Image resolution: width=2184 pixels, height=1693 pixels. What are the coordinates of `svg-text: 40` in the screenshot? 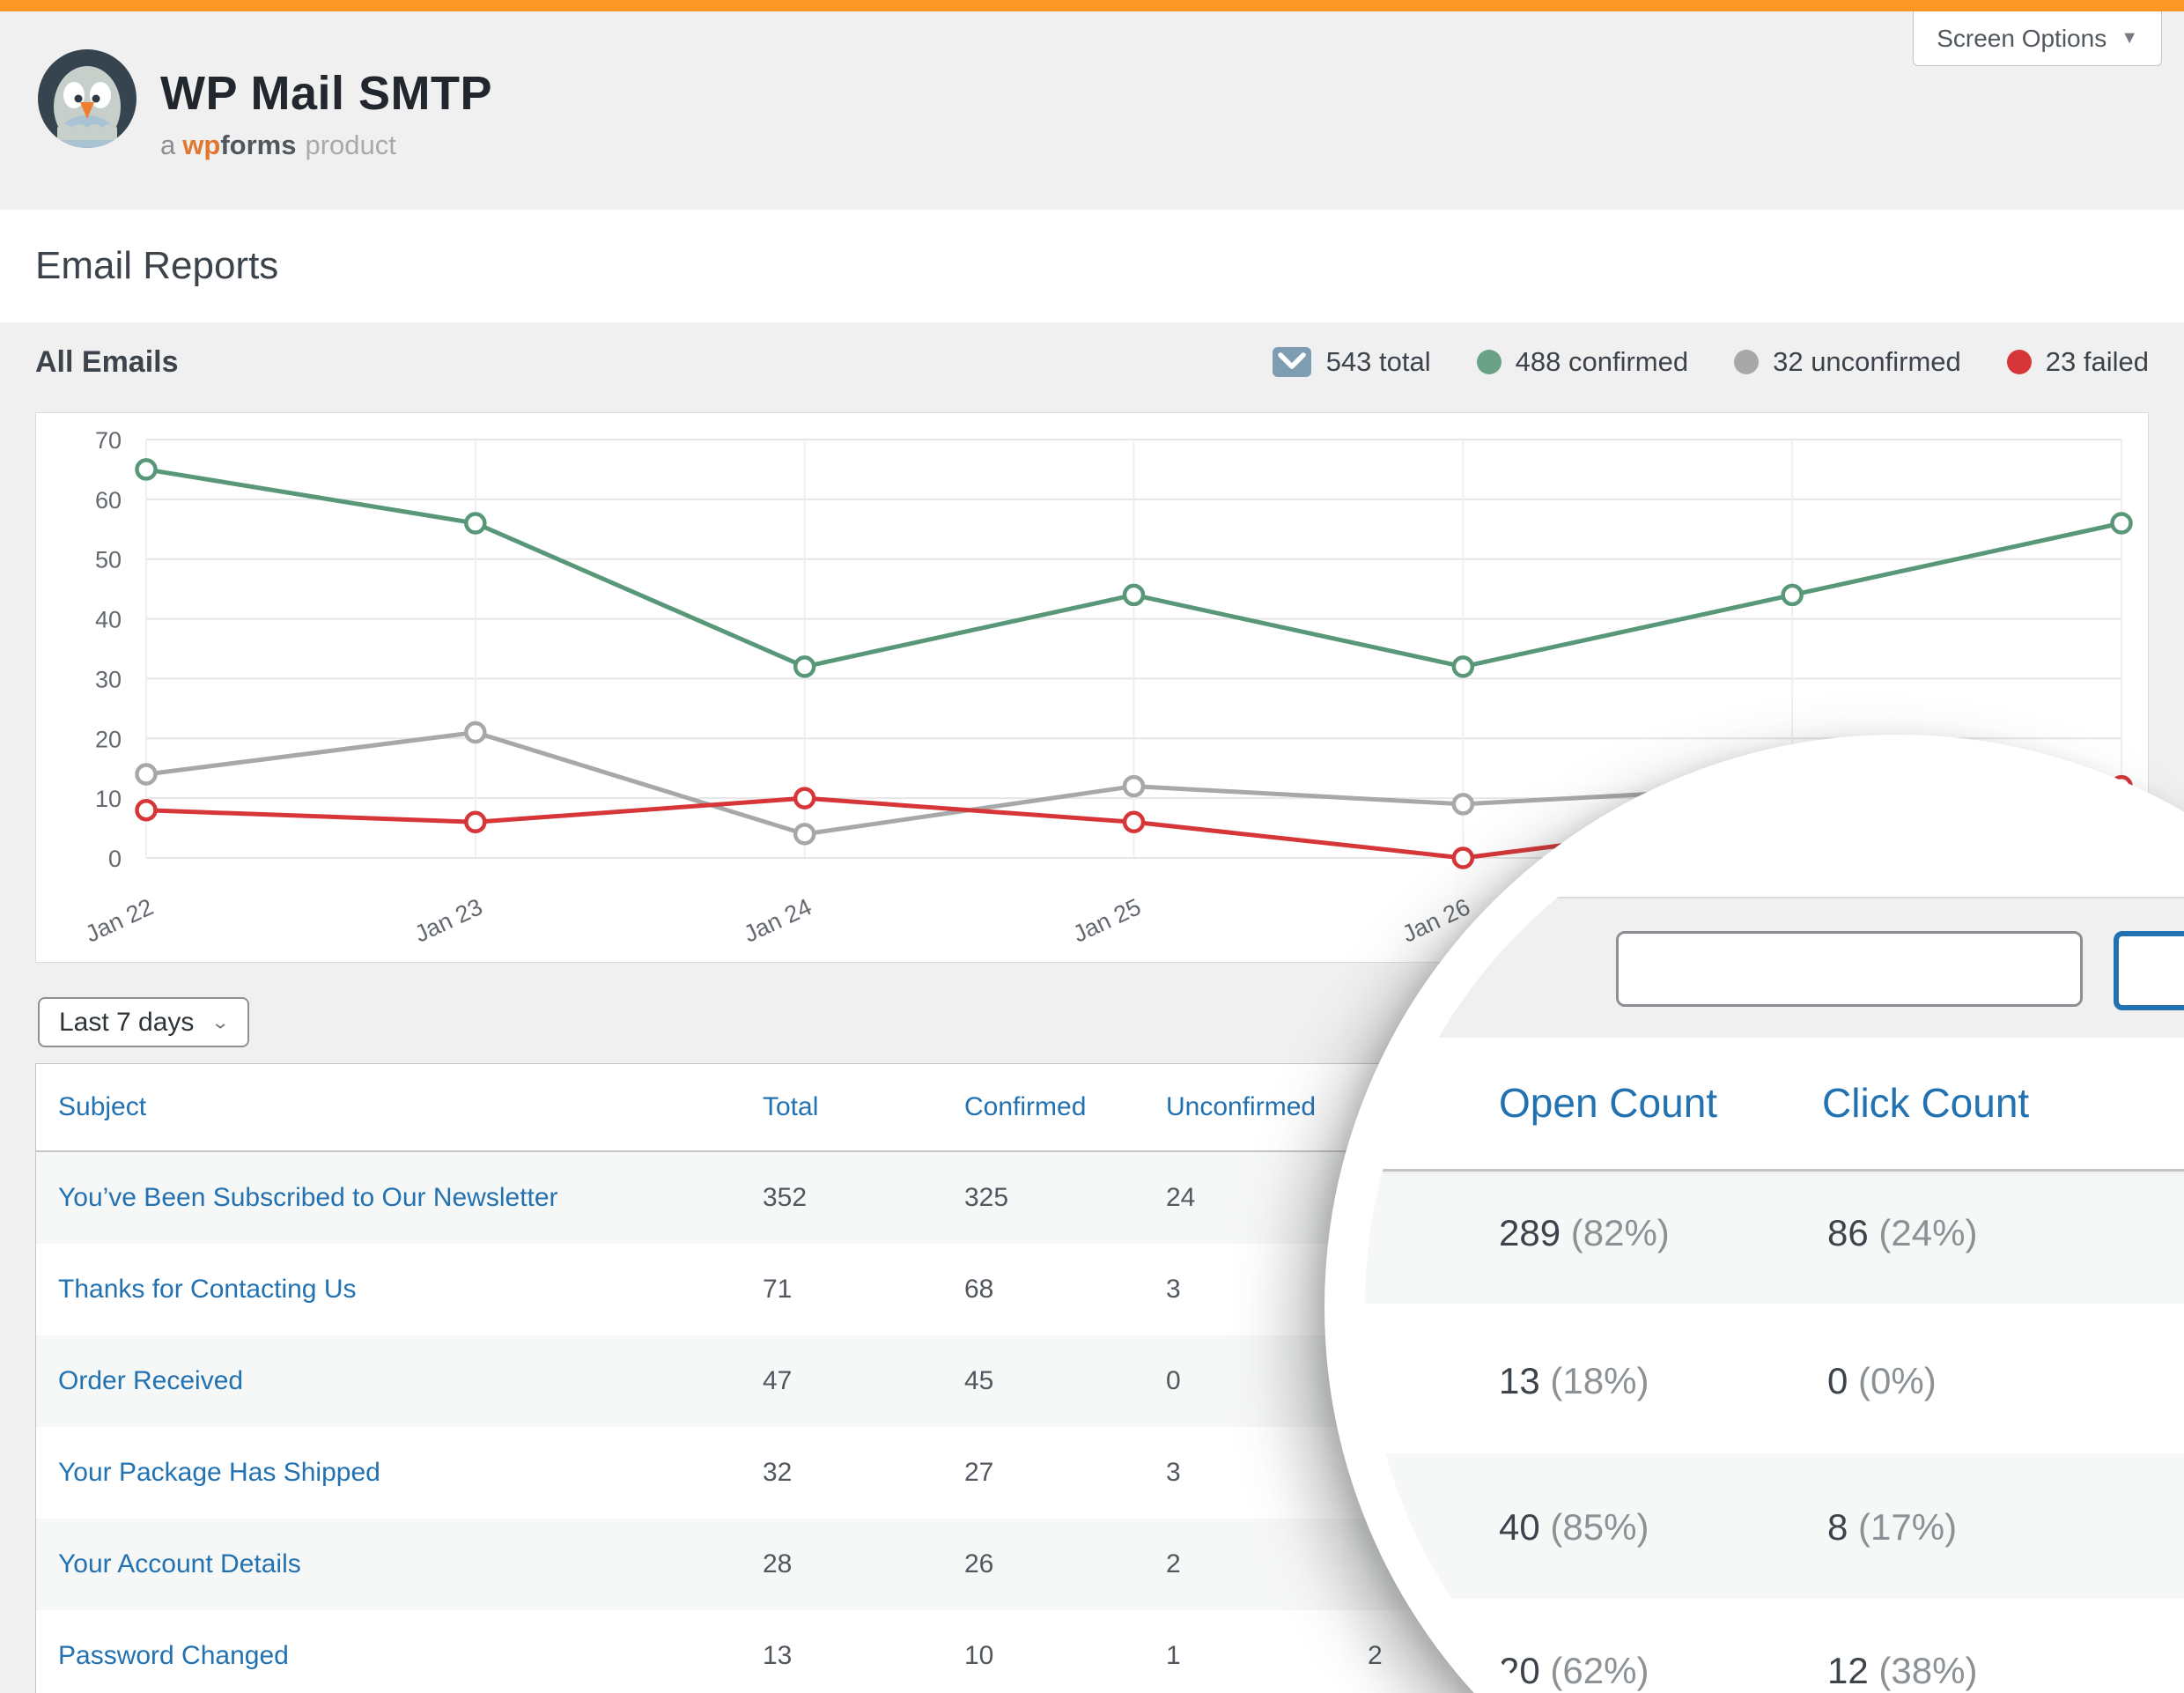 It's located at (108, 620).